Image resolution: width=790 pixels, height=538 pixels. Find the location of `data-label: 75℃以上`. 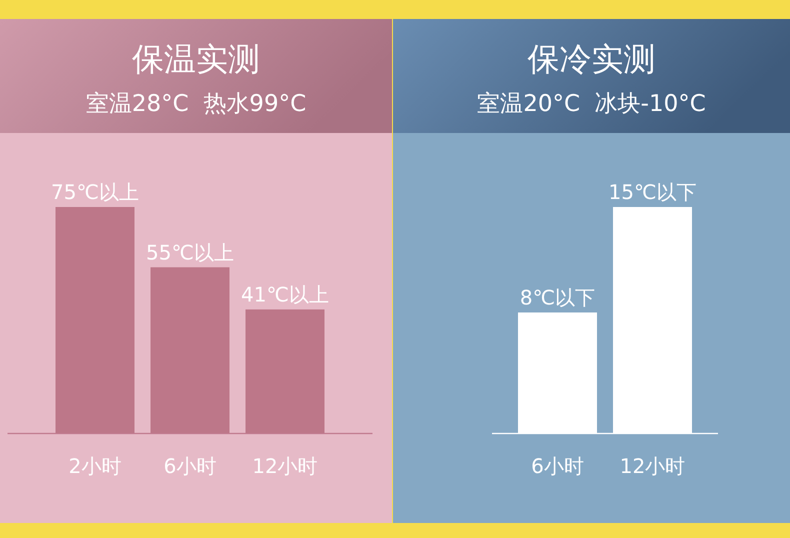

data-label: 75℃以上 is located at coordinates (95, 192).